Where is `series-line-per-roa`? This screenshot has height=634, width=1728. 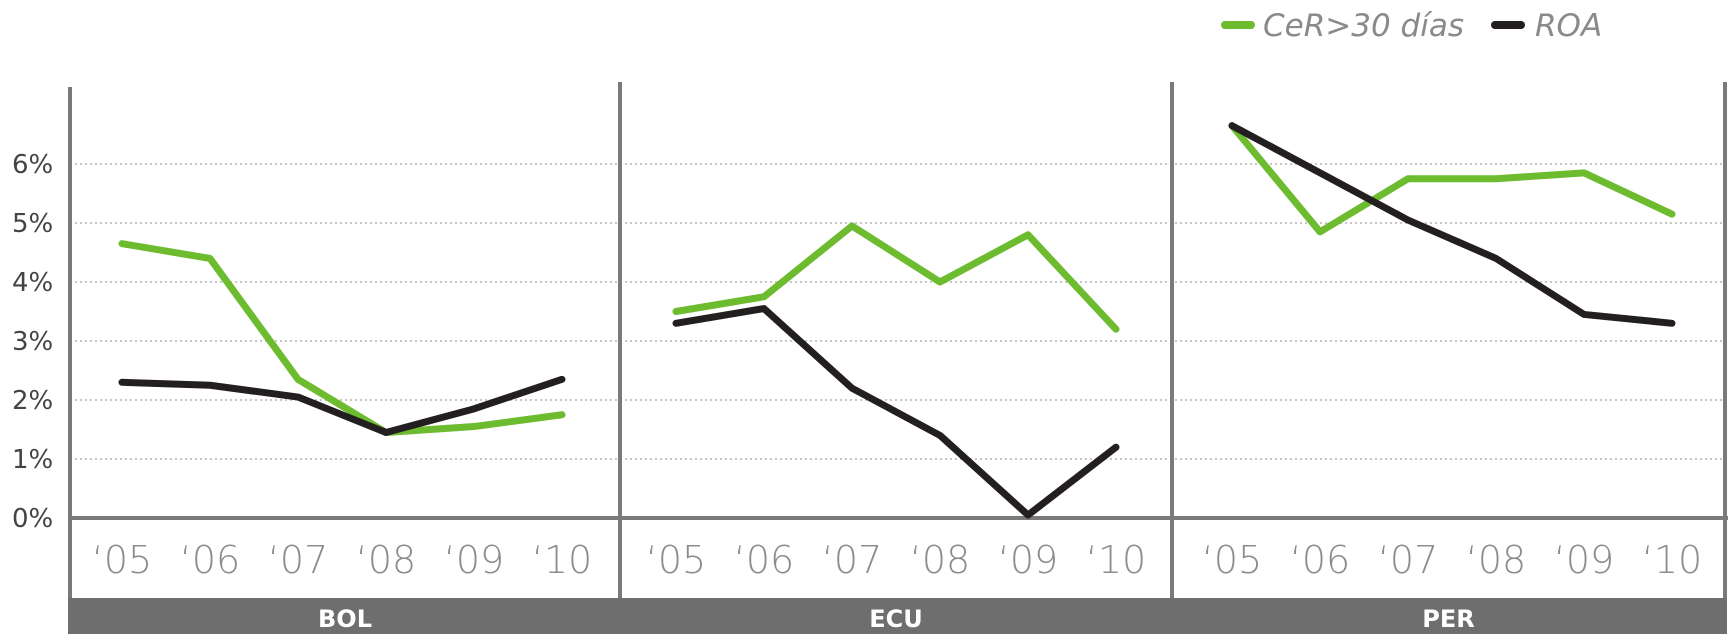
series-line-per-roa is located at coordinates (1452, 224).